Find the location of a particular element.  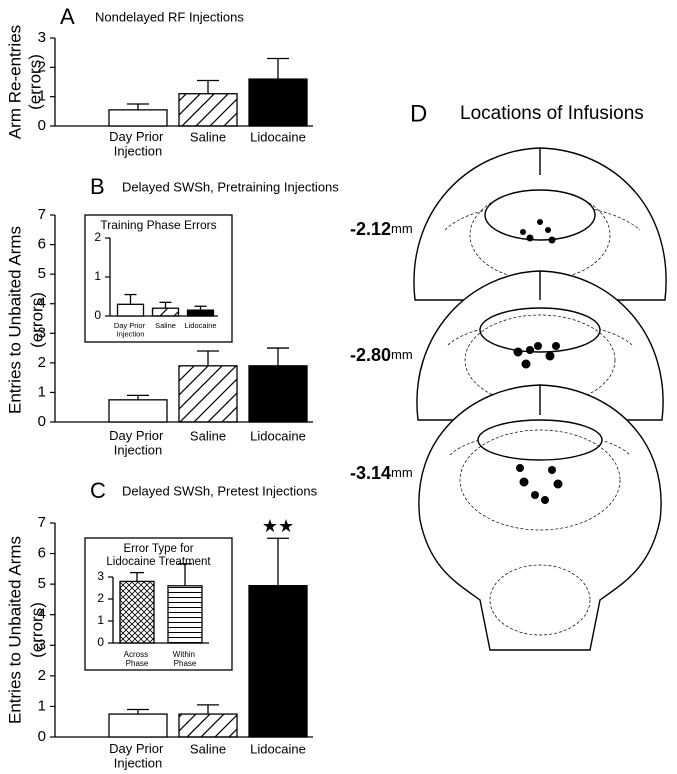

inset-frame is located at coordinates (158, 604).